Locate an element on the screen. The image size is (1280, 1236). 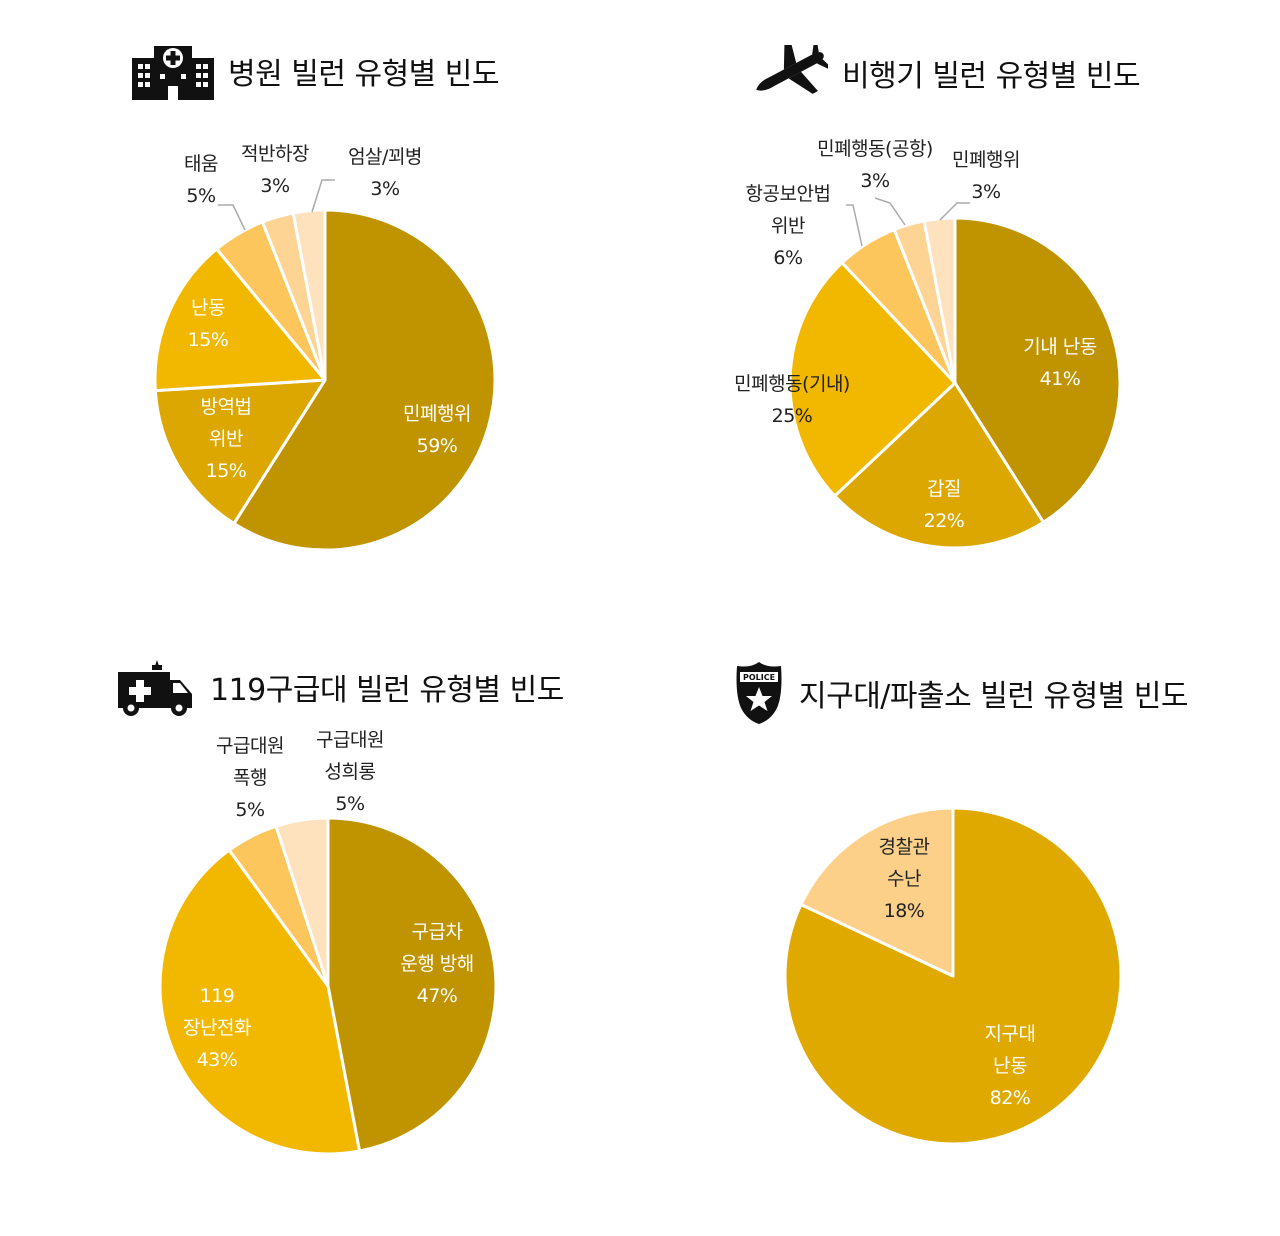
airplane-icon is located at coordinates (788, 73).